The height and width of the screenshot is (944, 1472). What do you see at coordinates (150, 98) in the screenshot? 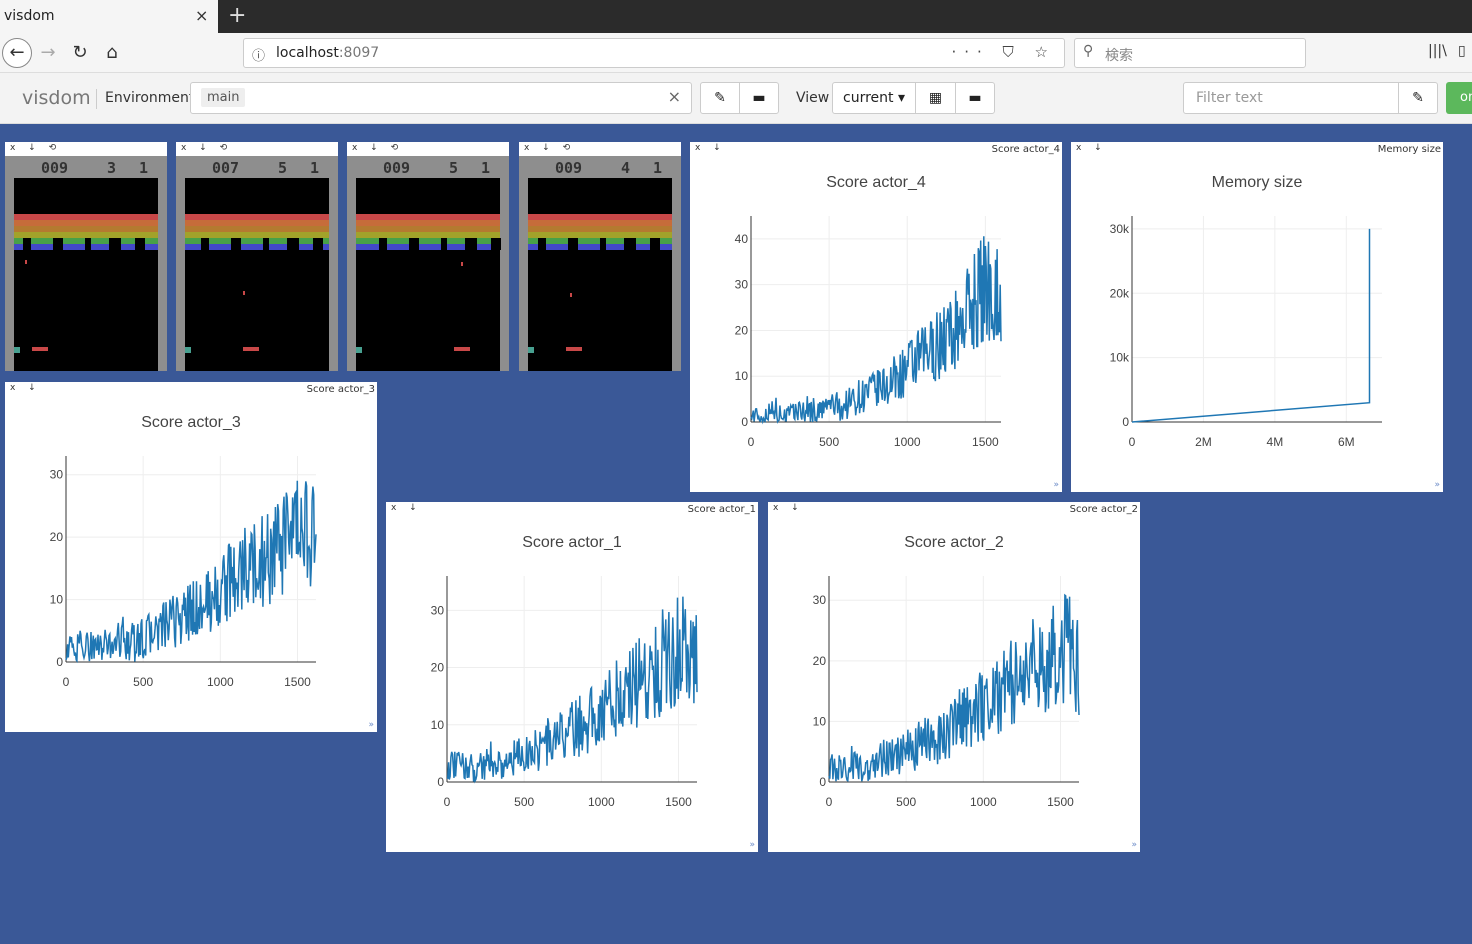
I see `environment-label: Environment` at bounding box center [150, 98].